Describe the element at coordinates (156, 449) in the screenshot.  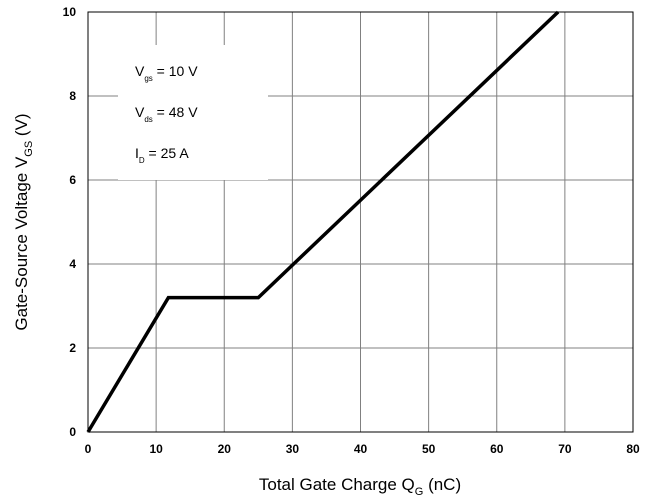
I see `x-tick-label: 10` at that location.